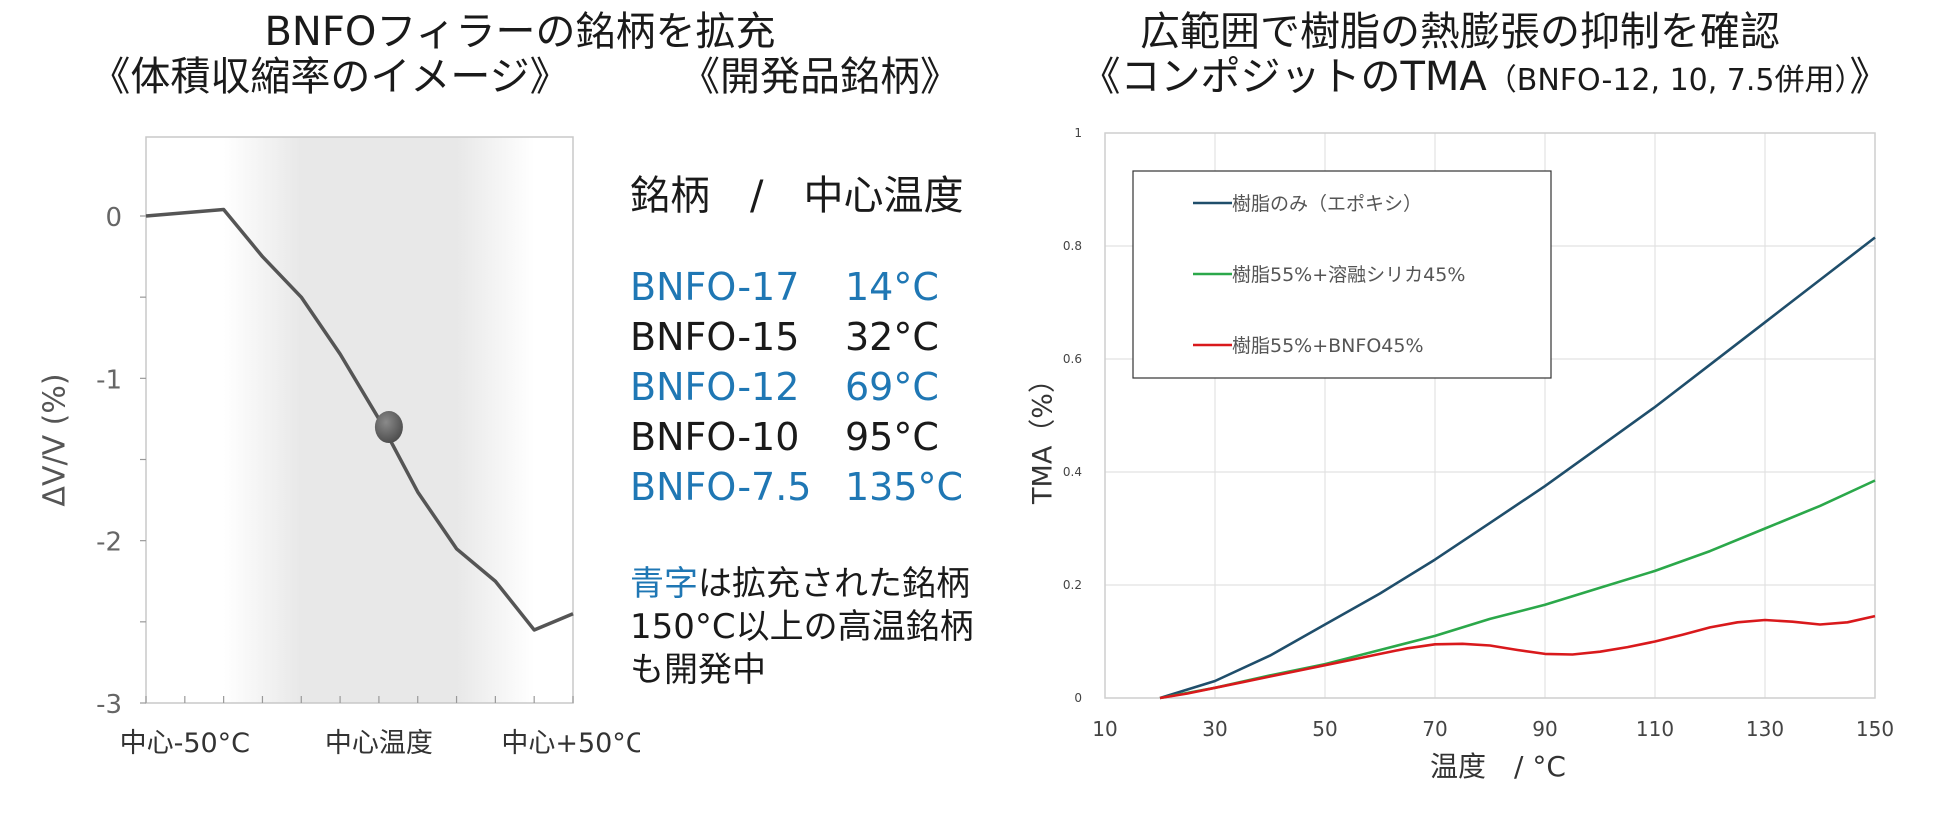  I want to click on brand-name: BNFO-17, so click(715, 287).